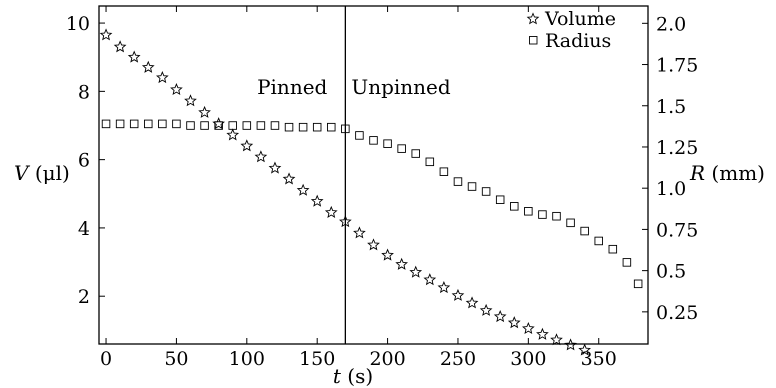 This screenshot has width=776, height=388. What do you see at coordinates (599, 359) in the screenshot?
I see `x-tick-label: 350` at bounding box center [599, 359].